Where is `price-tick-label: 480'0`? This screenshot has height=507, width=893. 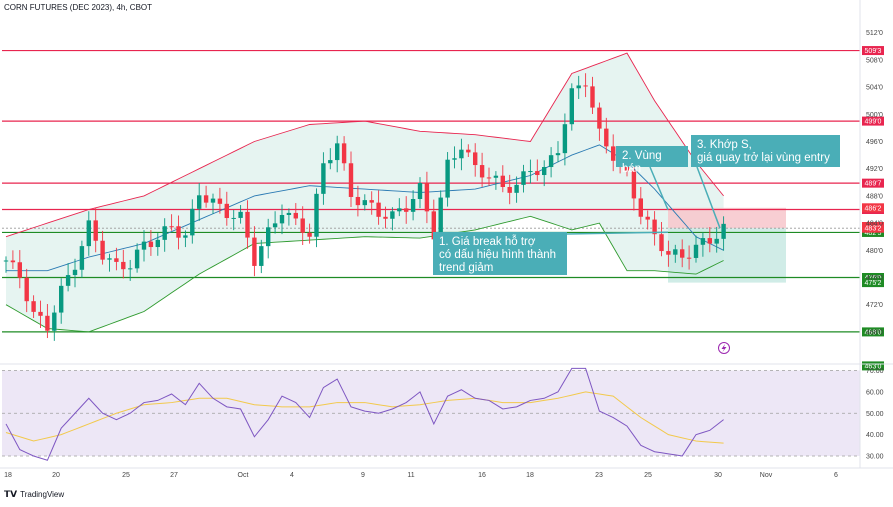
price-tick-label: 480'0 is located at coordinates (874, 251).